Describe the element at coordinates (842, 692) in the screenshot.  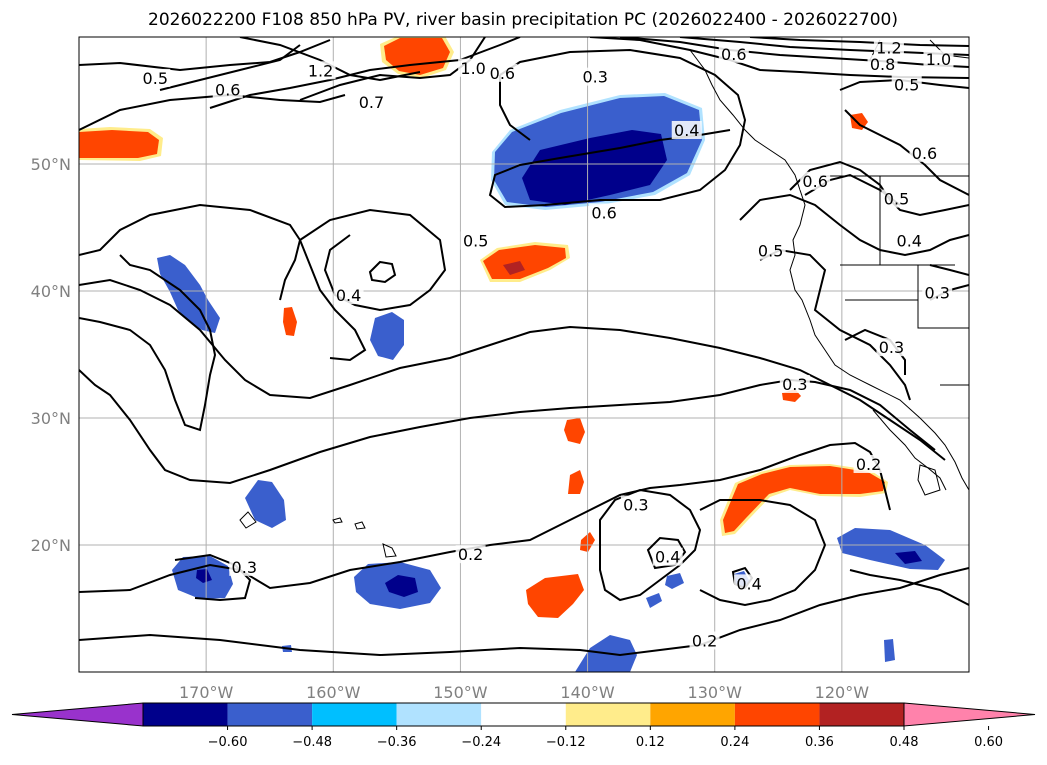
I see `x-tick-label: 120°W` at that location.